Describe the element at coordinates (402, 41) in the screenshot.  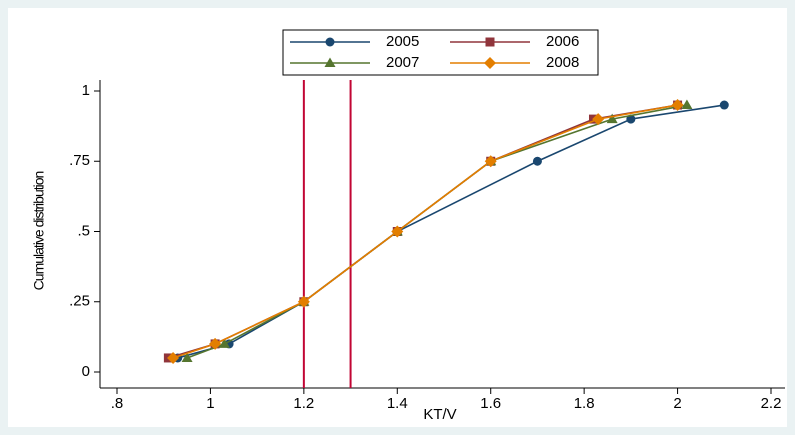
I see `legend-label: 2005` at that location.